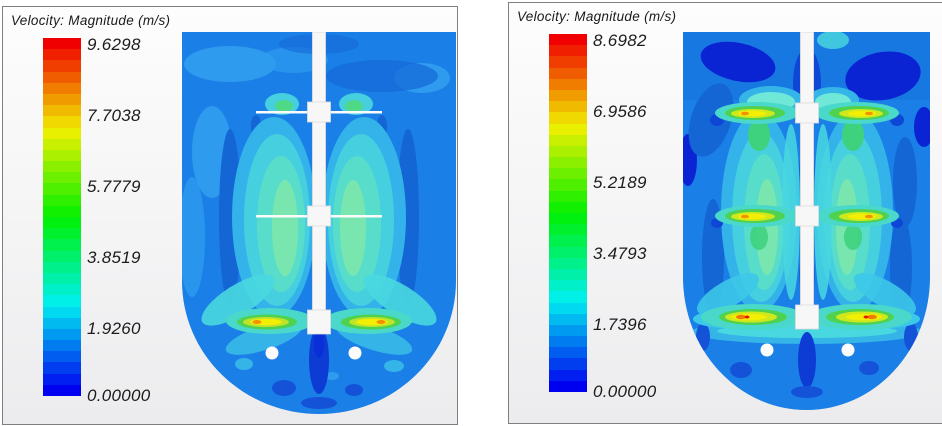 The image size is (942, 426). What do you see at coordinates (620, 111) in the screenshot?
I see `colorbar-tick-label: 6.9586` at bounding box center [620, 111].